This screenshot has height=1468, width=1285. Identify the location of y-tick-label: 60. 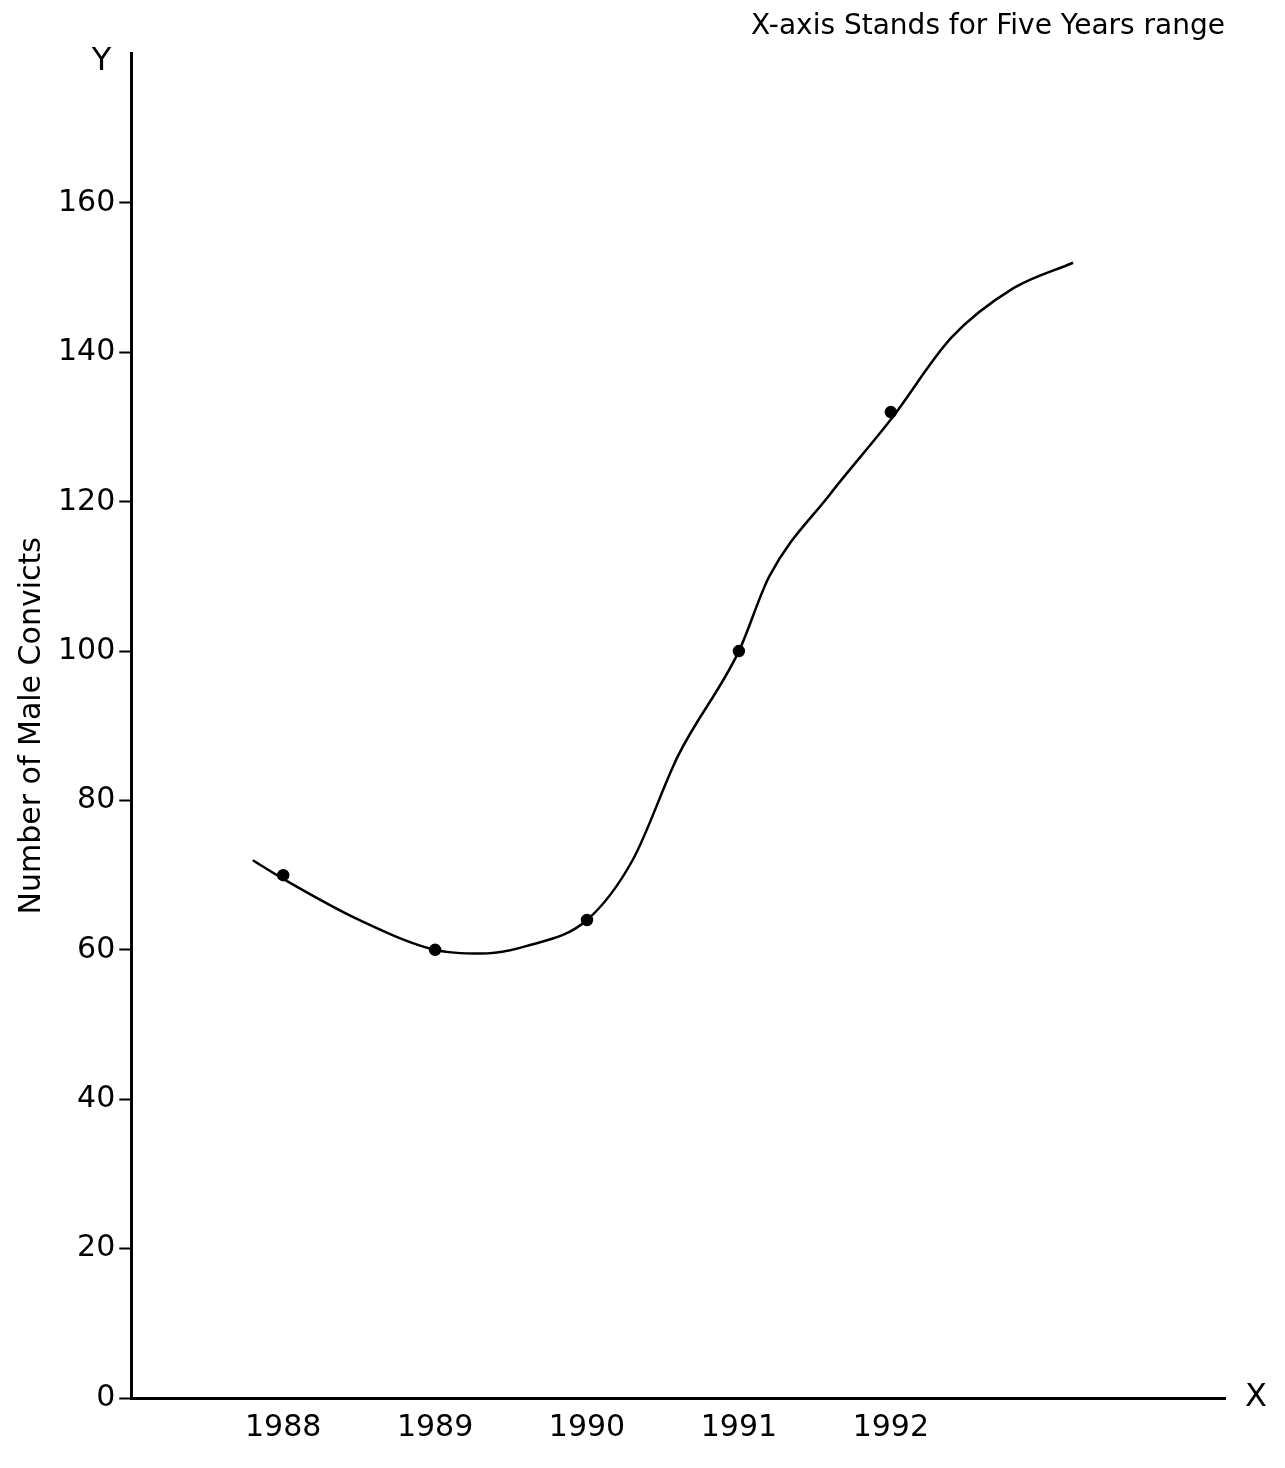
(96, 947).